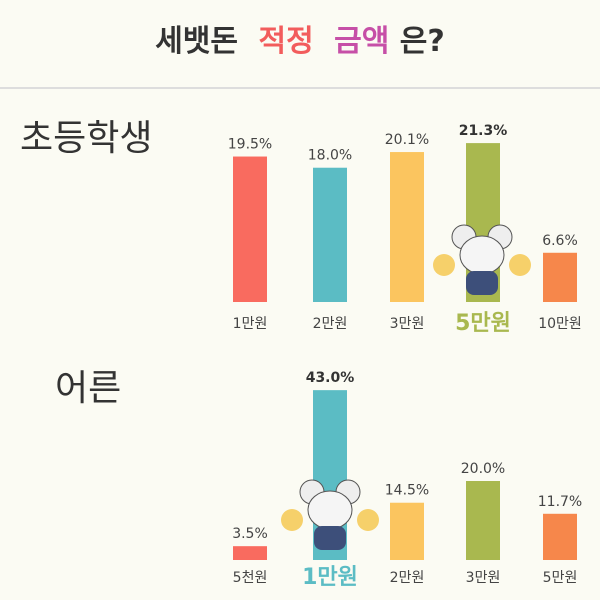 The image size is (600, 600). What do you see at coordinates (560, 502) in the screenshot?
I see `value-label: 11.7%` at bounding box center [560, 502].